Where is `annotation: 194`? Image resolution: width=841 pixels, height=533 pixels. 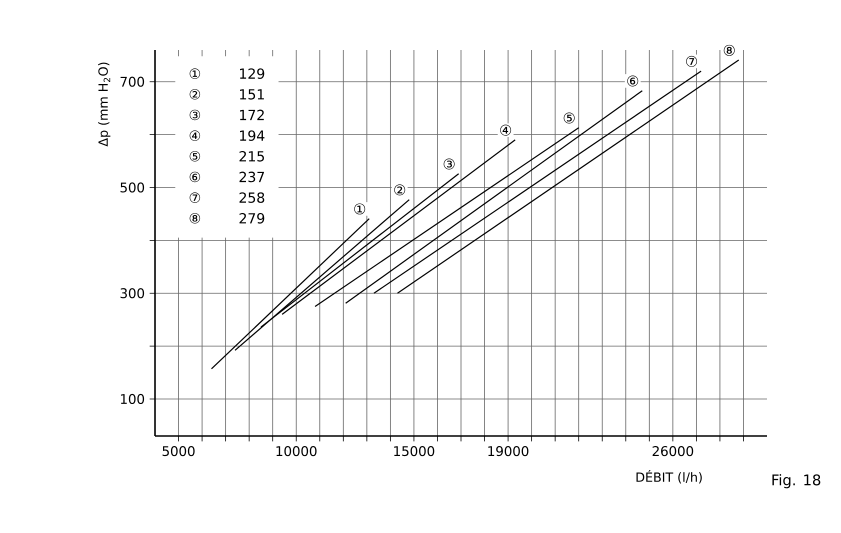 annotation: 194 is located at coordinates (252, 135).